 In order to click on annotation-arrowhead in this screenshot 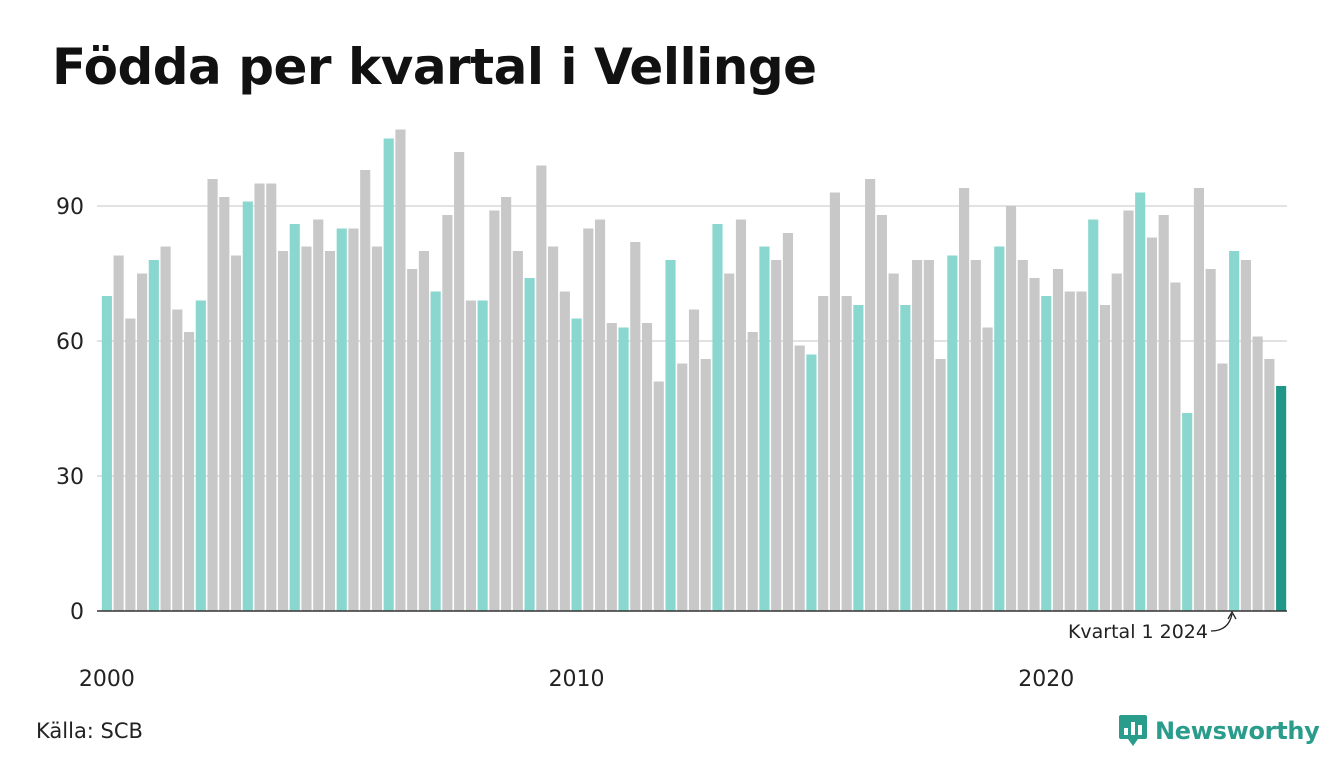, I will do `click(1232, 615)`.